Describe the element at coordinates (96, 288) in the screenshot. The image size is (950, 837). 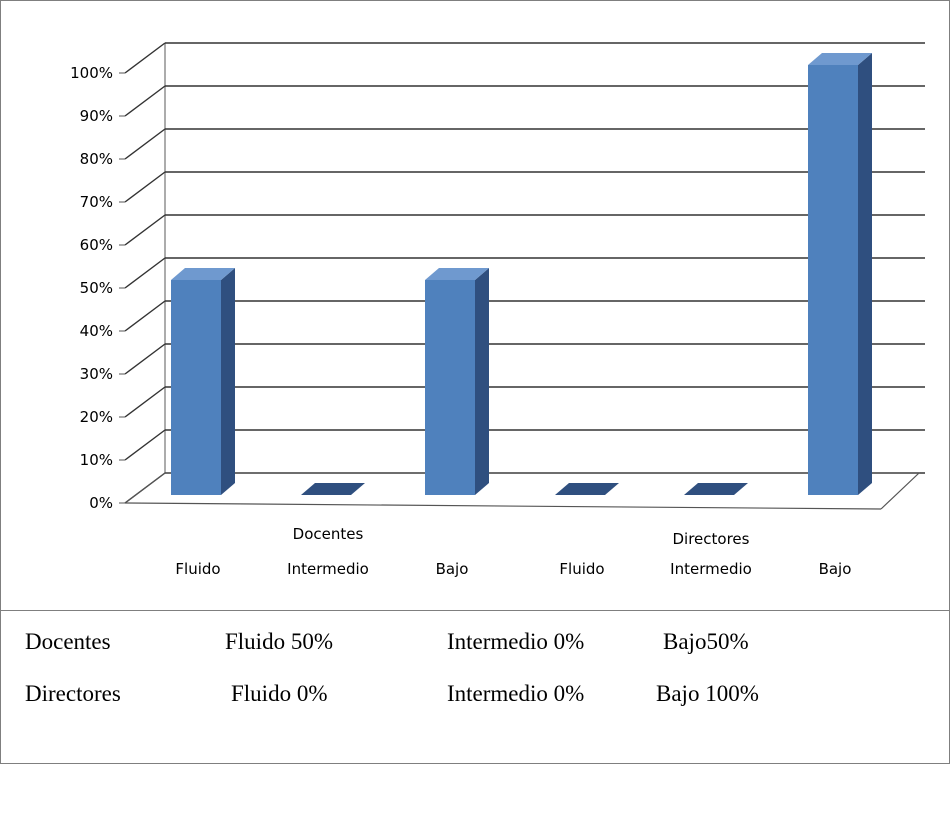
I see `y-tick-label: 50%` at that location.